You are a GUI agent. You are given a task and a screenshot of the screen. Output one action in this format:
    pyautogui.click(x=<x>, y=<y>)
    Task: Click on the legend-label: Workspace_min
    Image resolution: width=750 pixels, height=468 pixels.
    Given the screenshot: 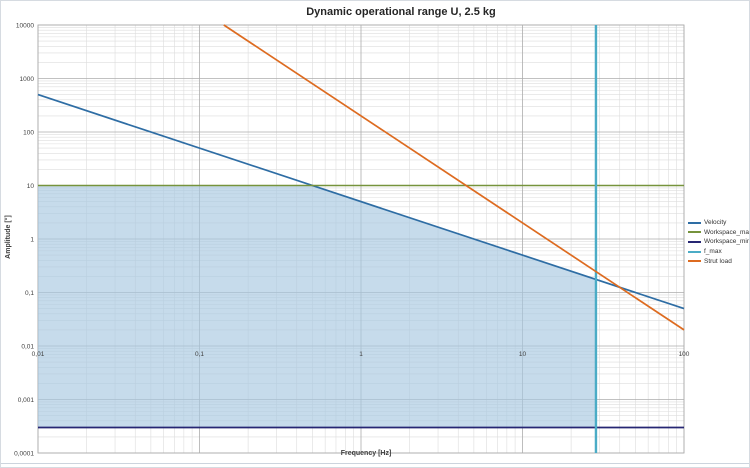 What is the action you would take?
    pyautogui.click(x=727, y=242)
    